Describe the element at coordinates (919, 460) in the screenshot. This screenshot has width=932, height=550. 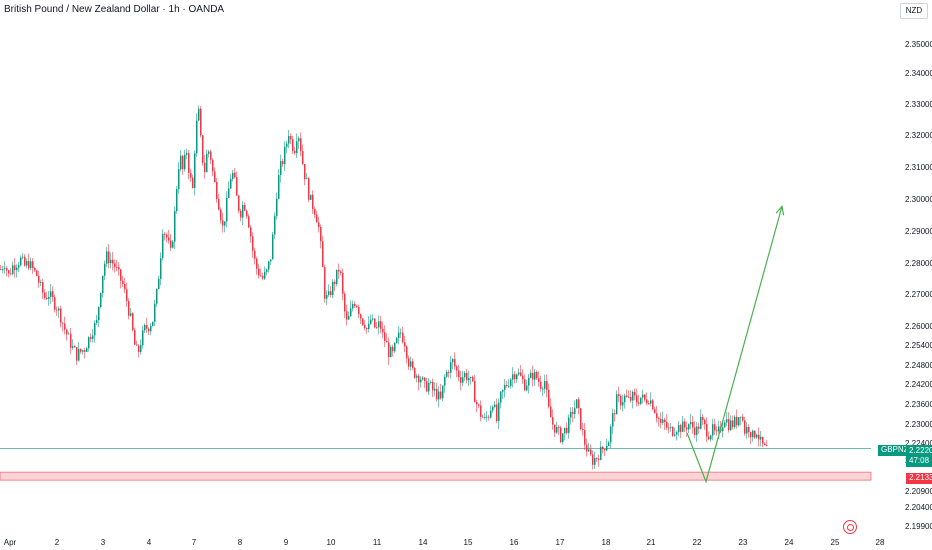
I see `bar-countdown: 47:08` at that location.